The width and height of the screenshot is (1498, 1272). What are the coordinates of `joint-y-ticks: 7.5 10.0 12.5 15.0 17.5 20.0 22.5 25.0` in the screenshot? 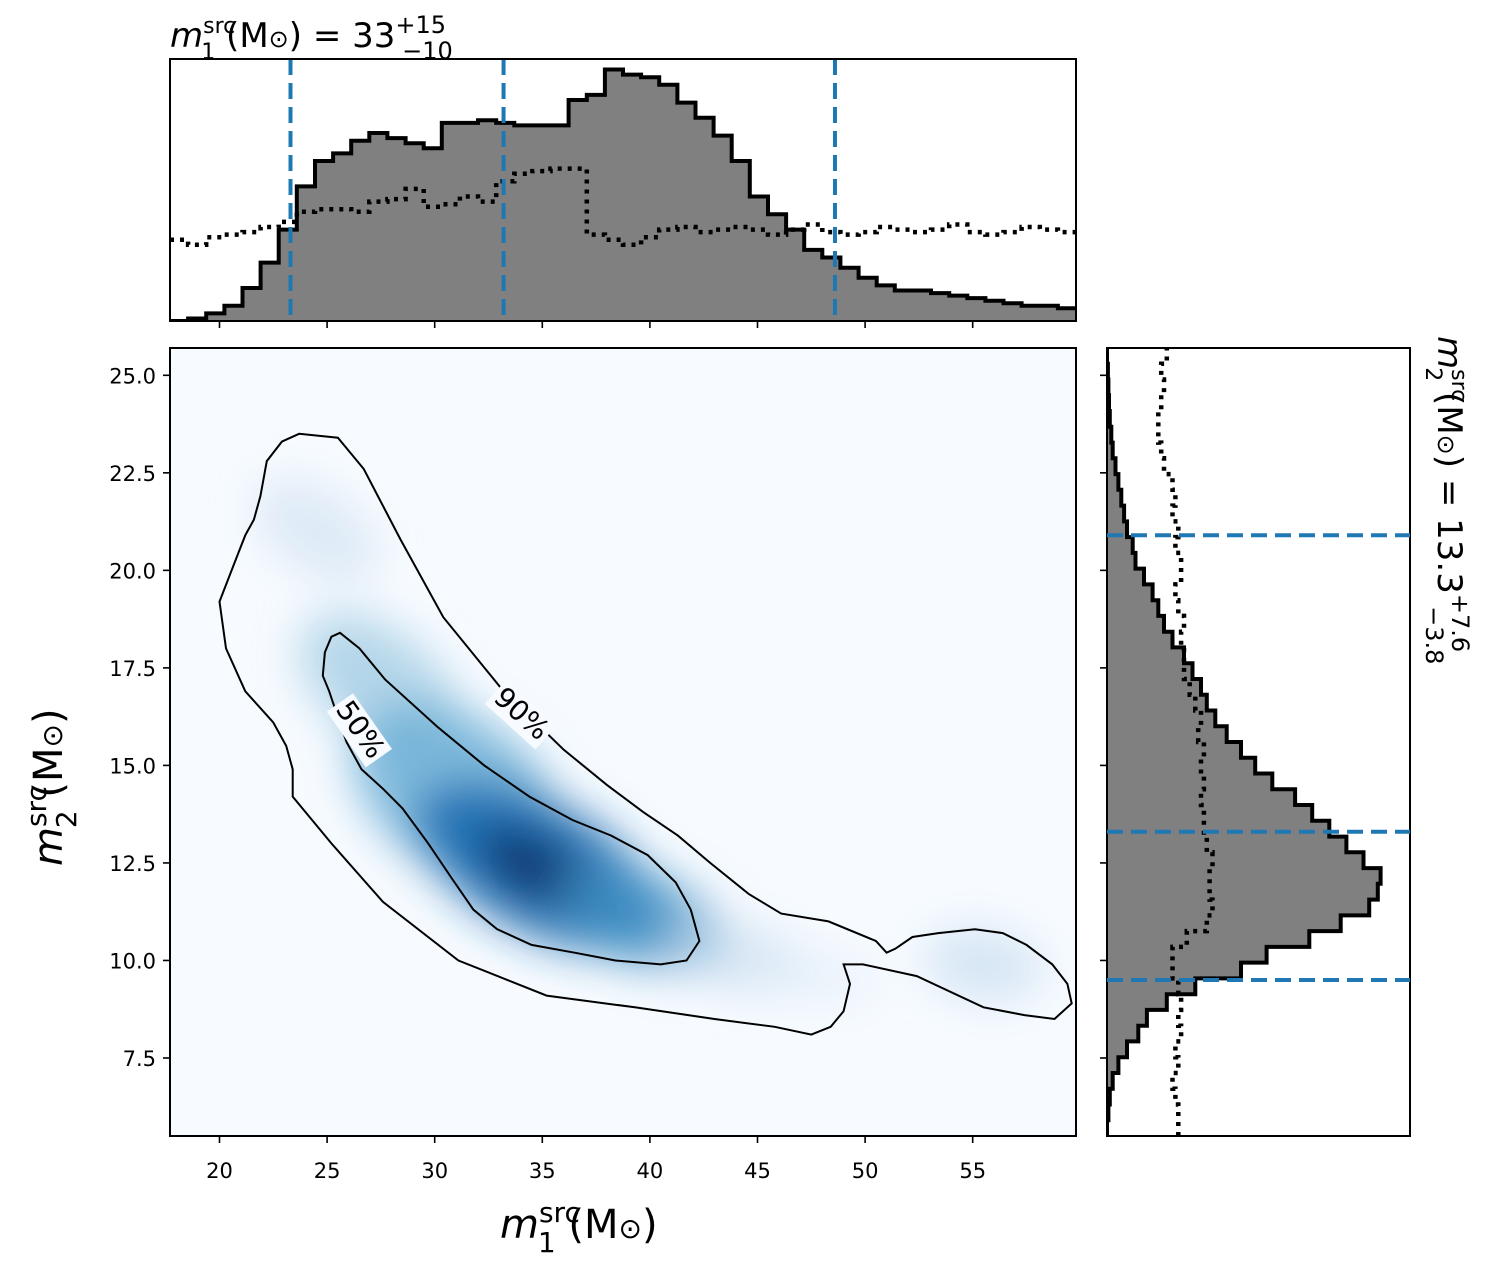 It's located at (139, 717).